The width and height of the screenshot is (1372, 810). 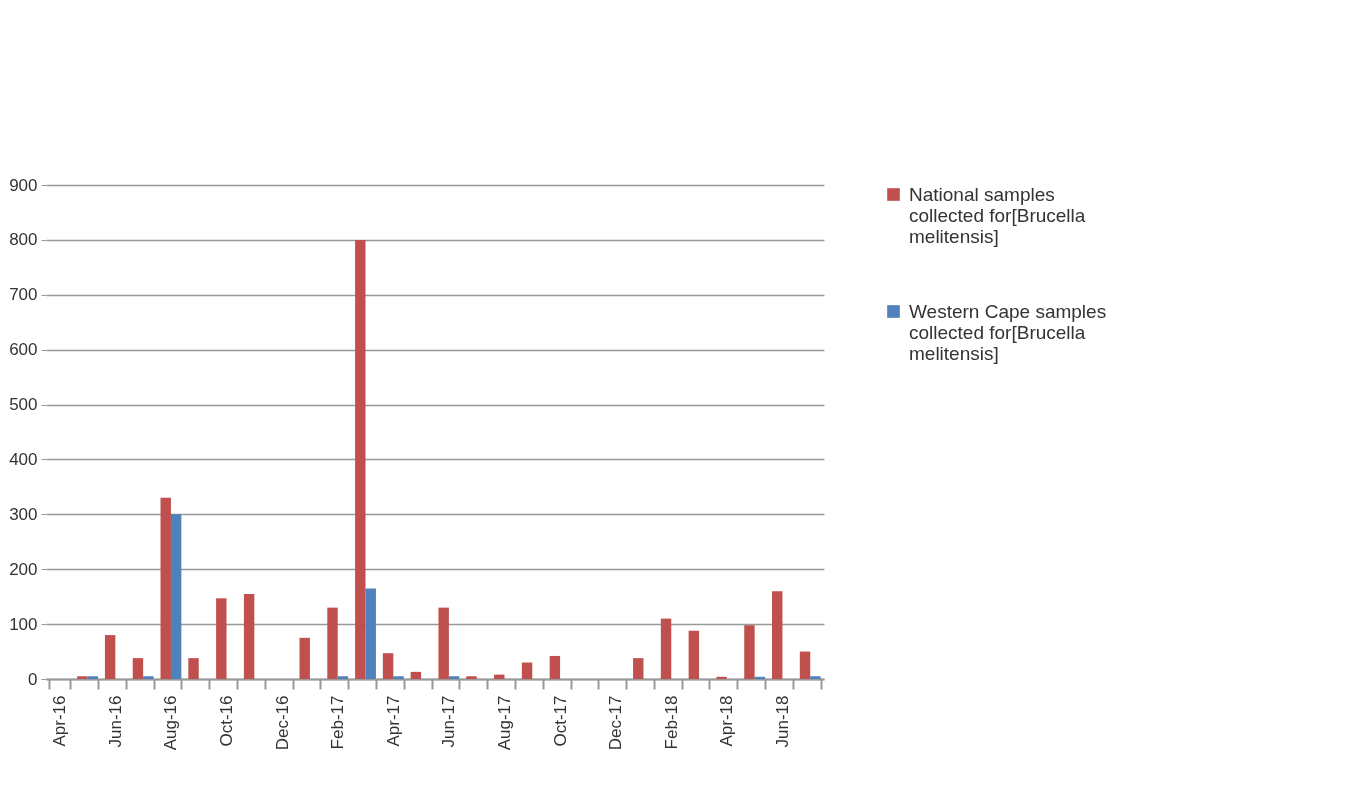 I want to click on y-tick-label: 800, so click(x=23, y=240).